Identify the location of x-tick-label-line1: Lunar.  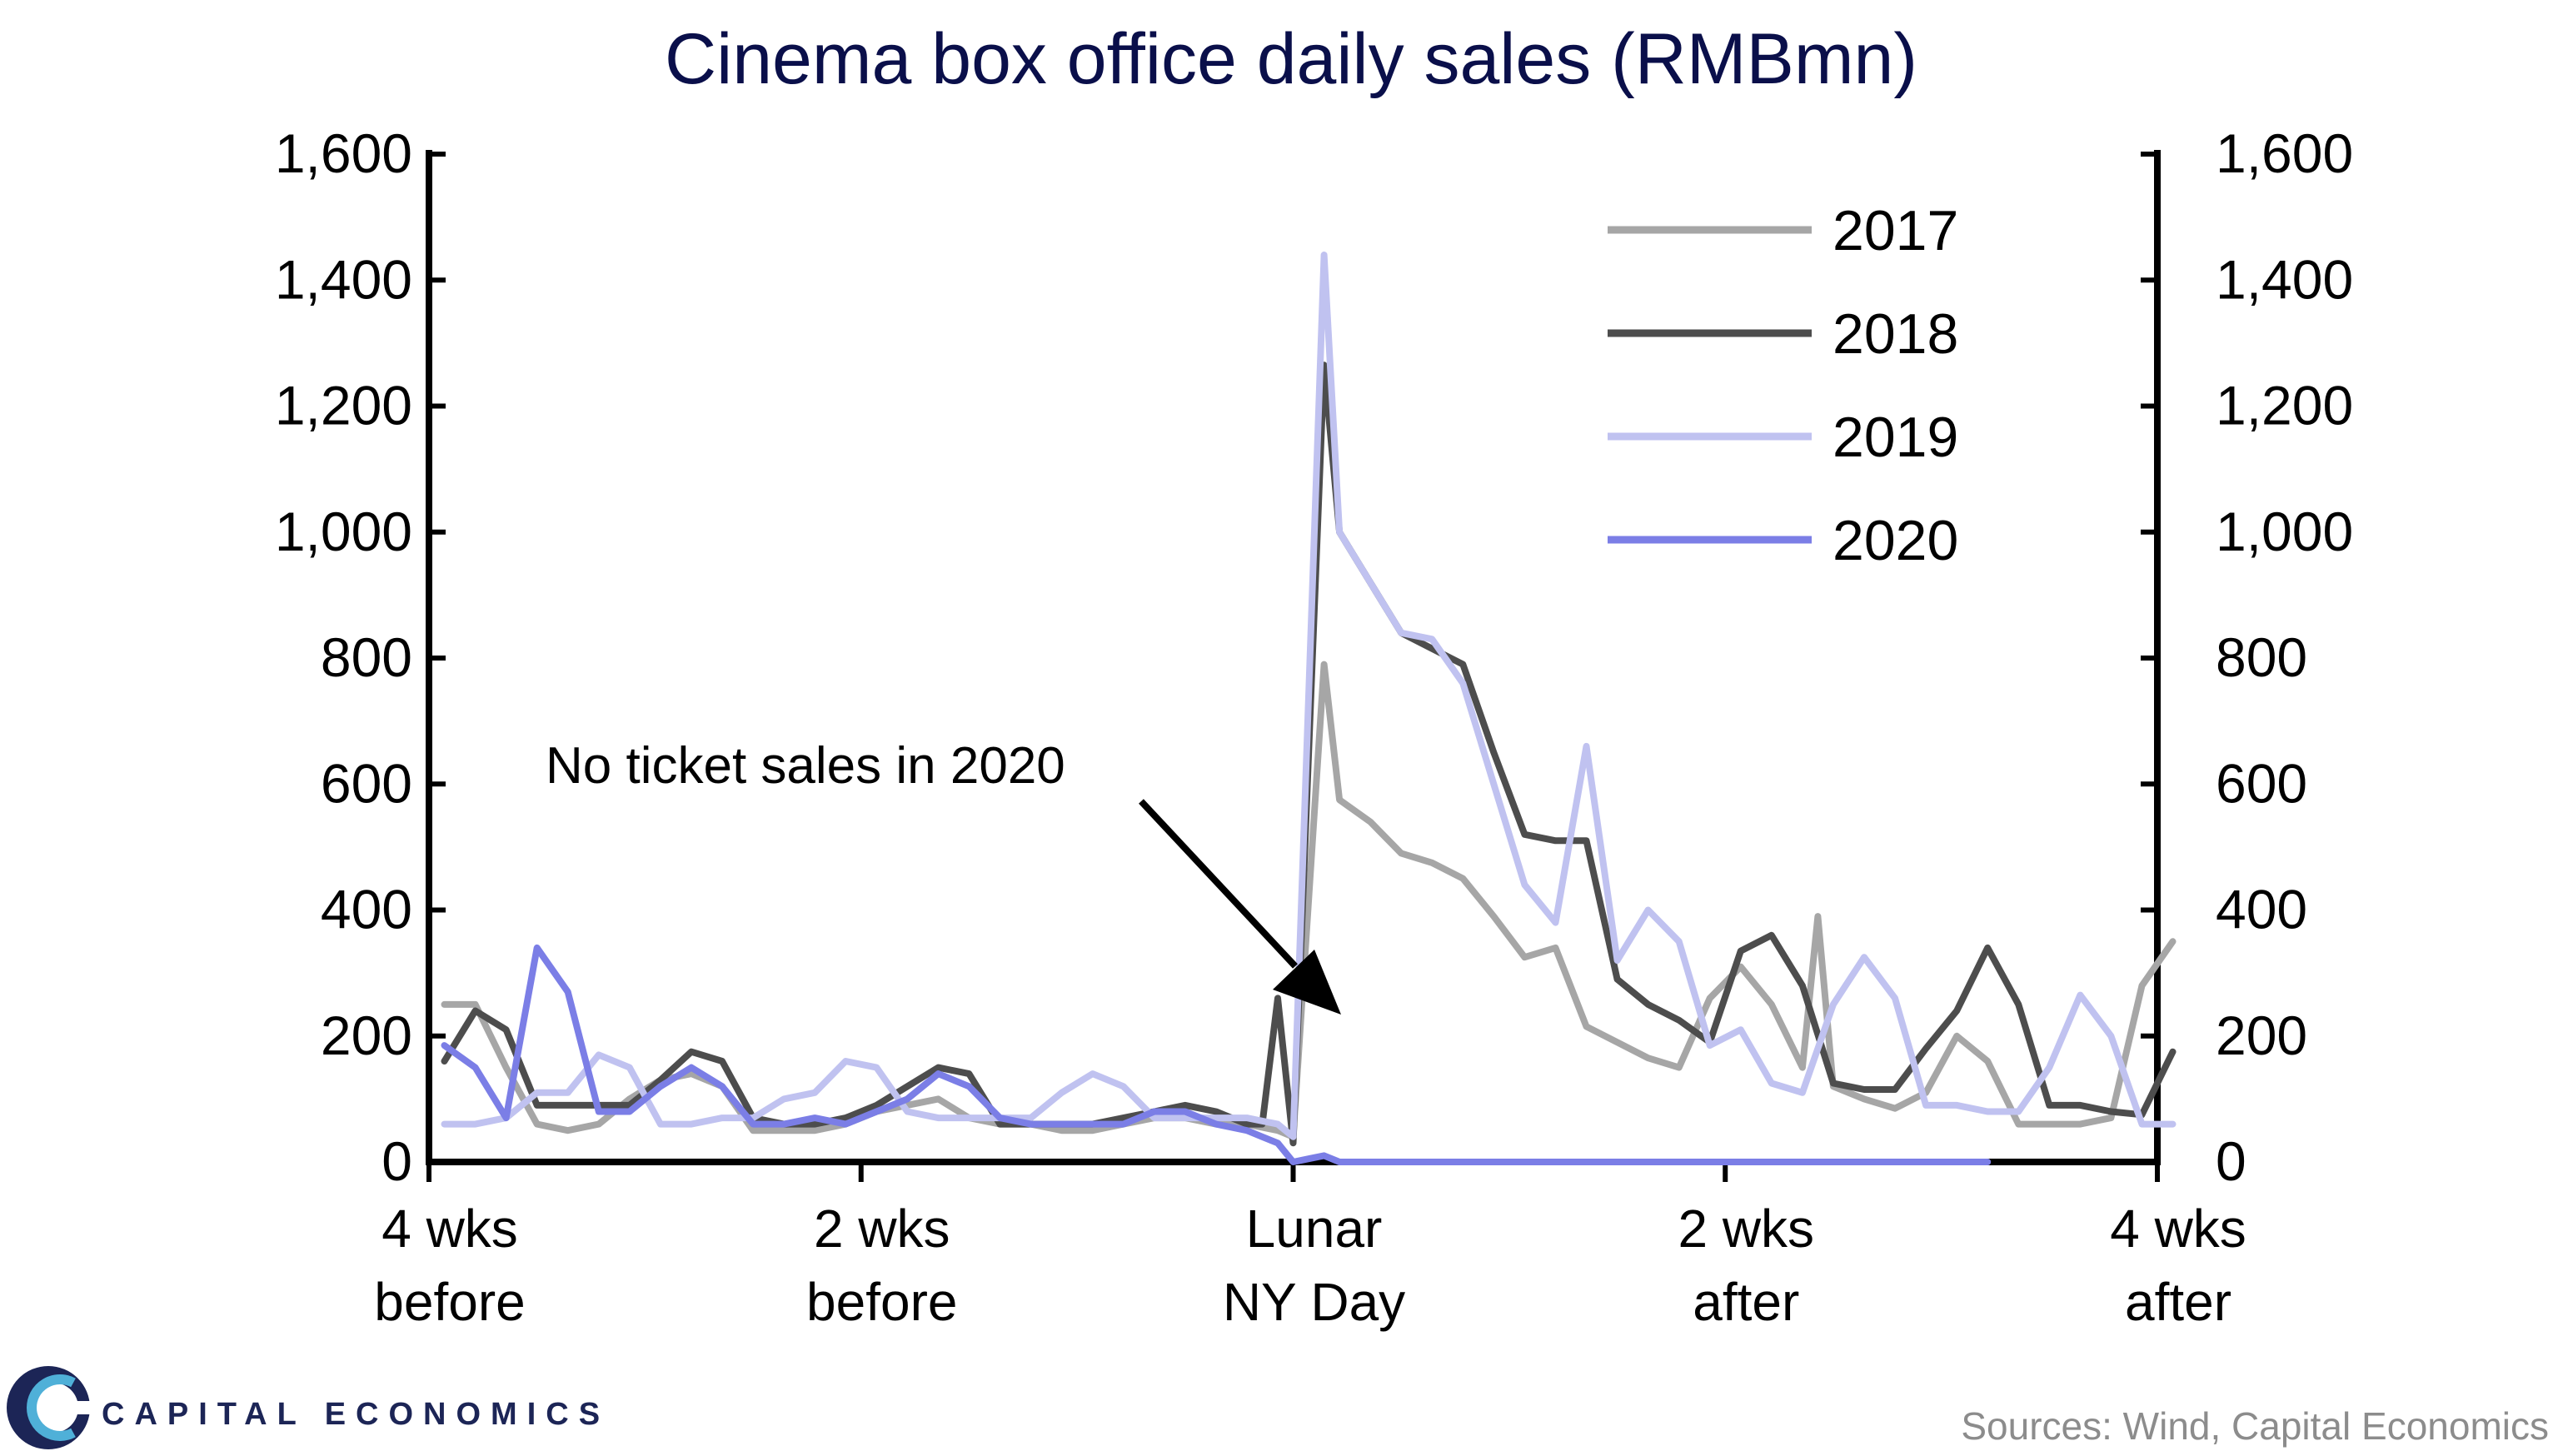
(1314, 1229).